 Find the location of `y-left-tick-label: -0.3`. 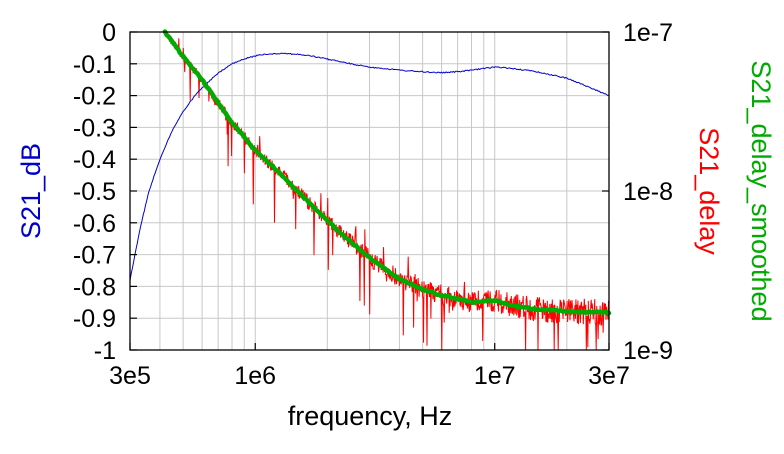

y-left-tick-label: -0.3 is located at coordinates (94, 128).